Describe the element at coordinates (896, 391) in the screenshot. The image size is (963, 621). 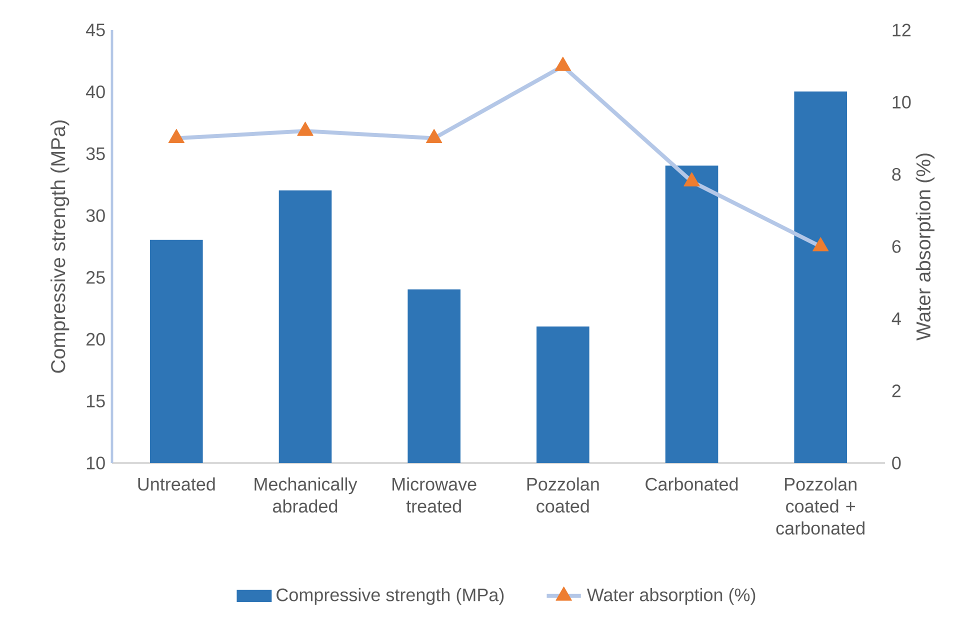
I see `y2-tick-label: 2` at that location.